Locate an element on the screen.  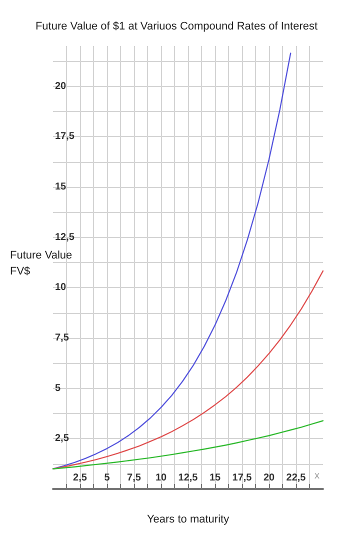
x-tick-label: 17,5 is located at coordinates (242, 478).